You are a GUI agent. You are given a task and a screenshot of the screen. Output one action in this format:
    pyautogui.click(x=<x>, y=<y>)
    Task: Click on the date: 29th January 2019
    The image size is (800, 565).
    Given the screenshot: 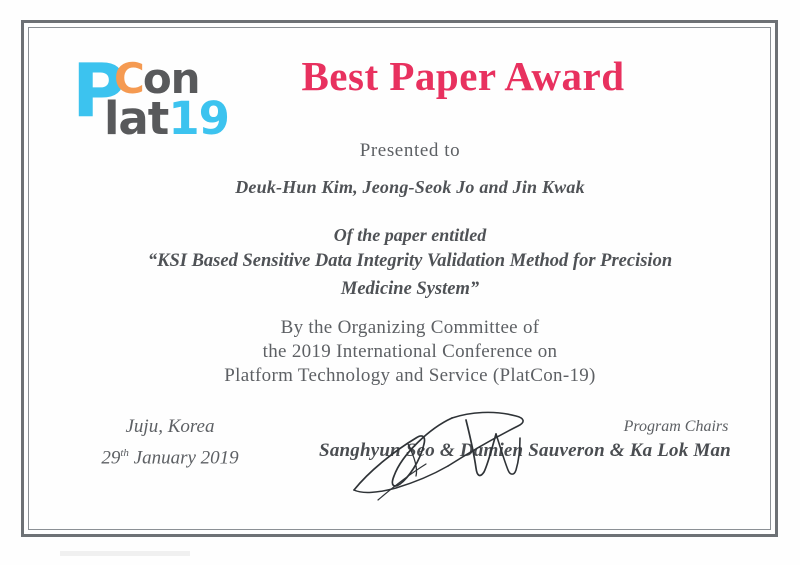 What is the action you would take?
    pyautogui.click(x=170, y=455)
    